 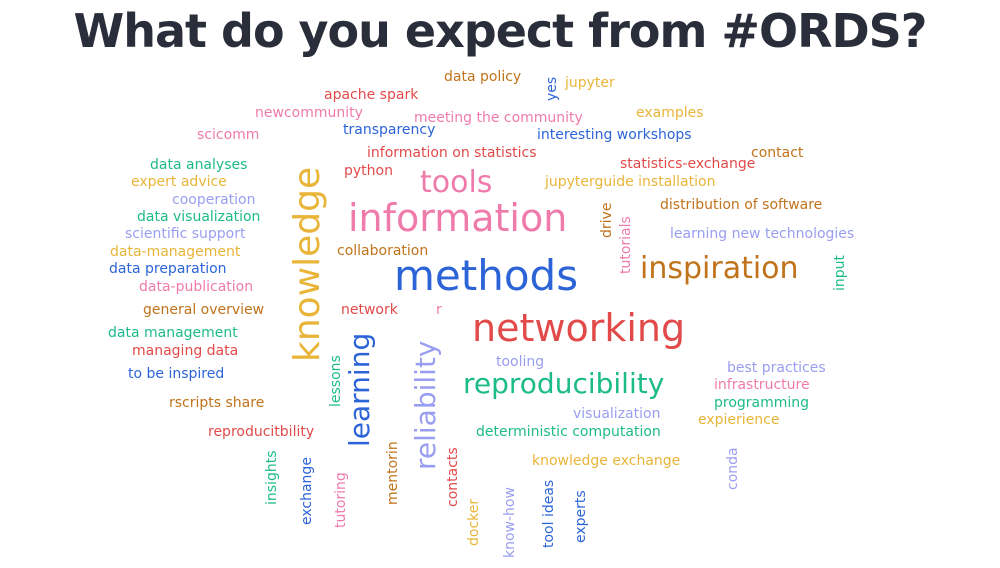 I want to click on cloud-word: r, so click(x=439, y=310).